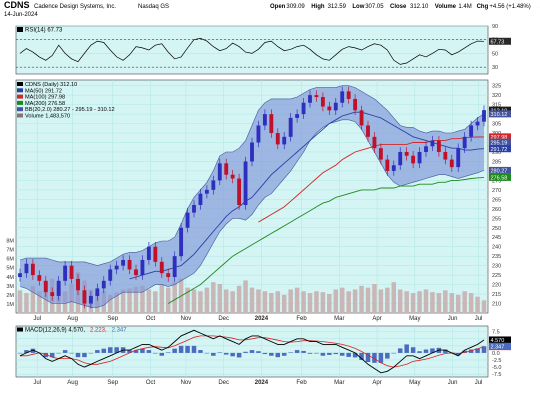 The image size is (540, 406). What do you see at coordinates (252, 351) in the screenshot?
I see `macd-line` at bounding box center [252, 351].